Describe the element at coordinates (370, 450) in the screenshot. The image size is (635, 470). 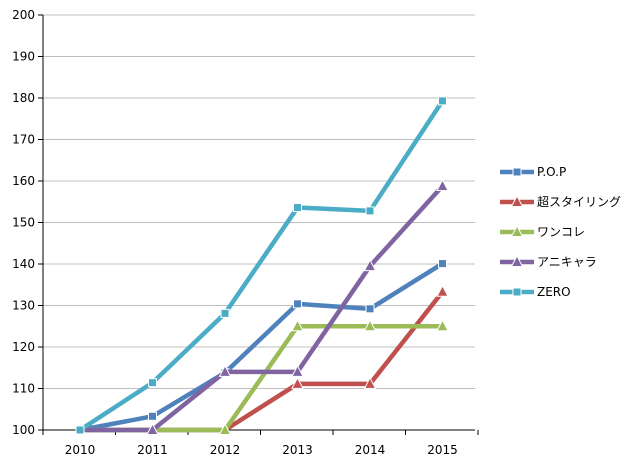
I see `x-tick-label: 2014` at that location.